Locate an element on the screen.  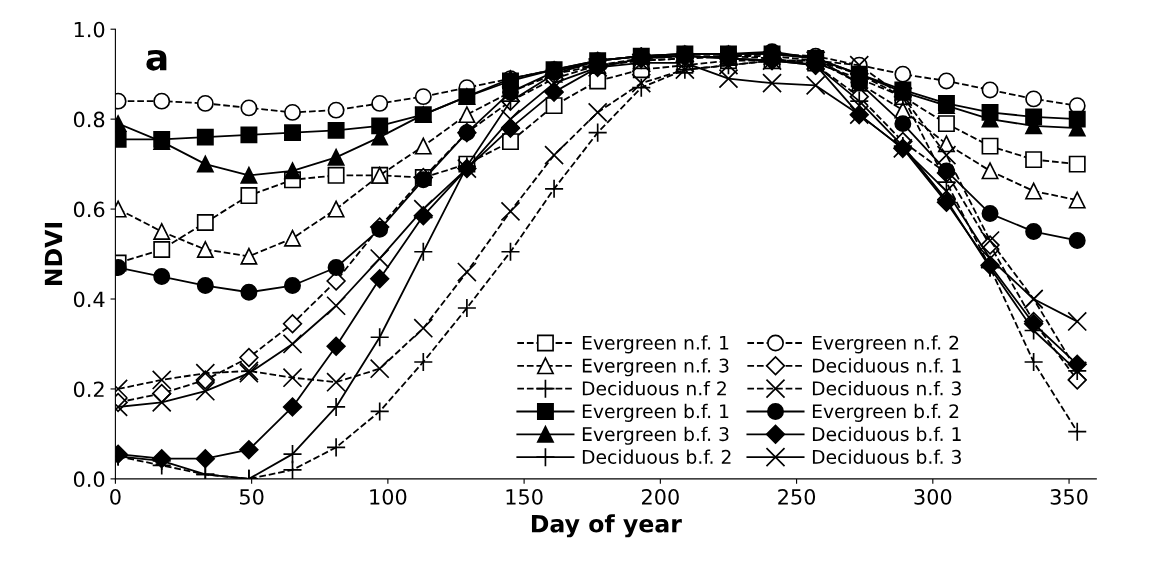
legend-label: Evergreen n.f. 2 is located at coordinates (885, 344).